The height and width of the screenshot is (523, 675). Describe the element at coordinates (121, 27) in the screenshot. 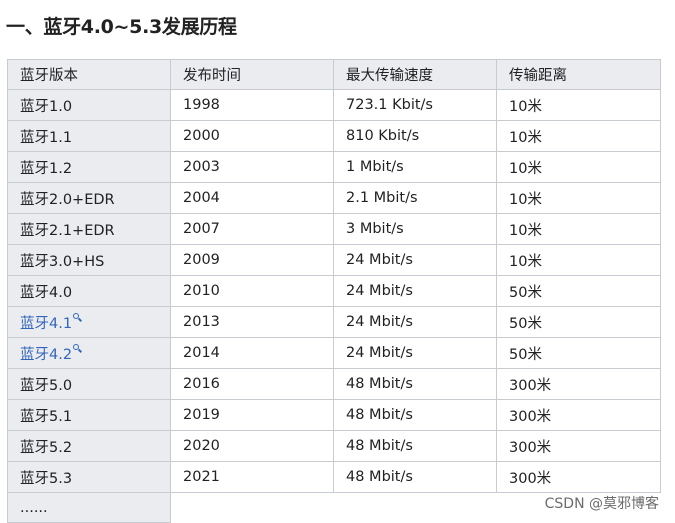

I see `section-heading: 一、蓝牙4.0~5.3发展历程` at that location.